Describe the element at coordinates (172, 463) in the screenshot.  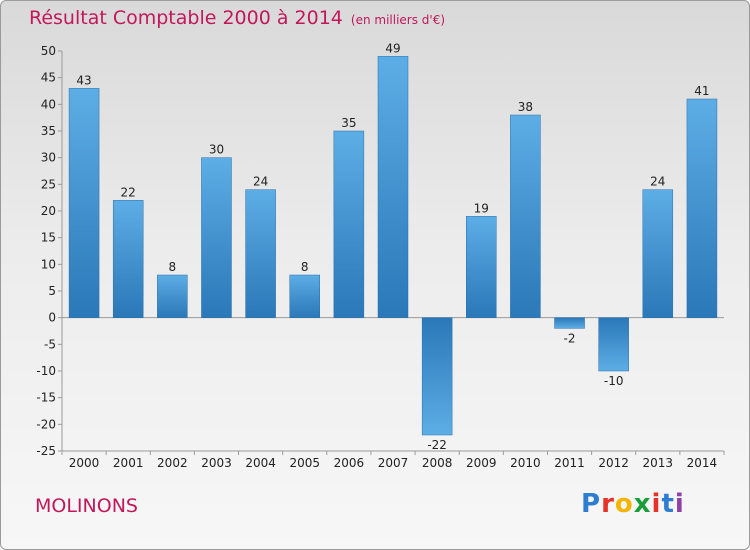
I see `x-tick-label: 2002` at that location.